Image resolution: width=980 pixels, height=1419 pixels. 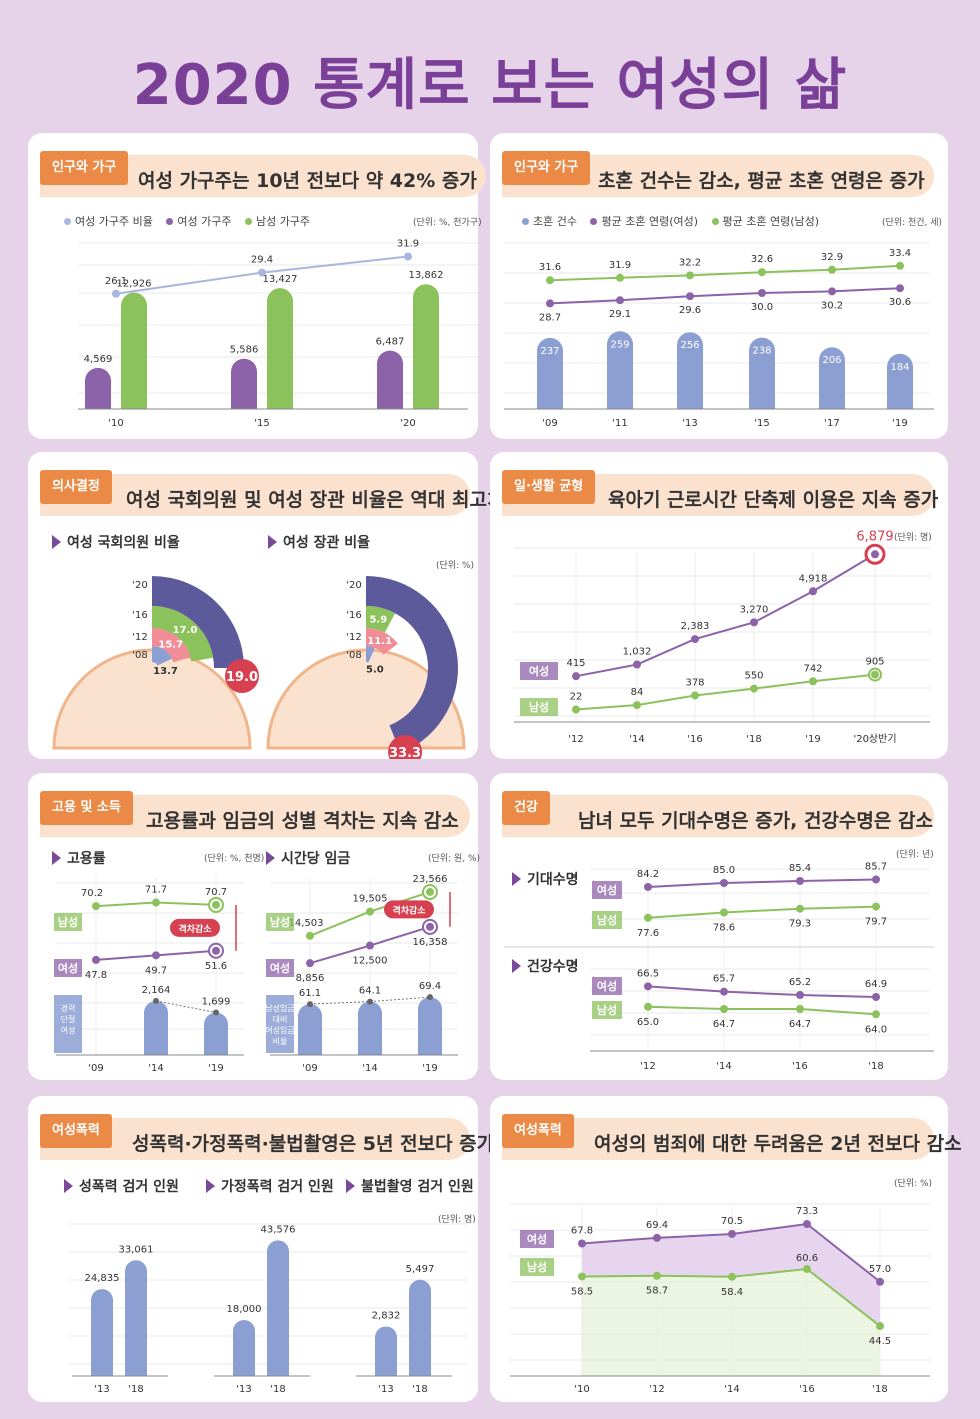 What do you see at coordinates (430, 879) in the screenshot?
I see `data-label: 23,566` at bounding box center [430, 879].